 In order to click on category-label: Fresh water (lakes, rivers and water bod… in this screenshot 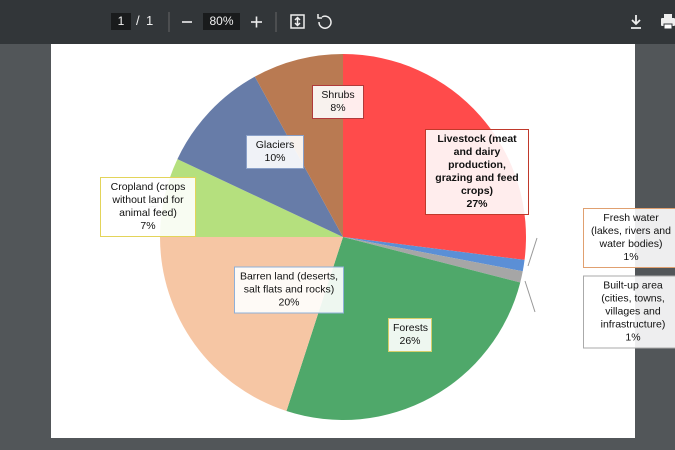, I will do `click(631, 231)`.